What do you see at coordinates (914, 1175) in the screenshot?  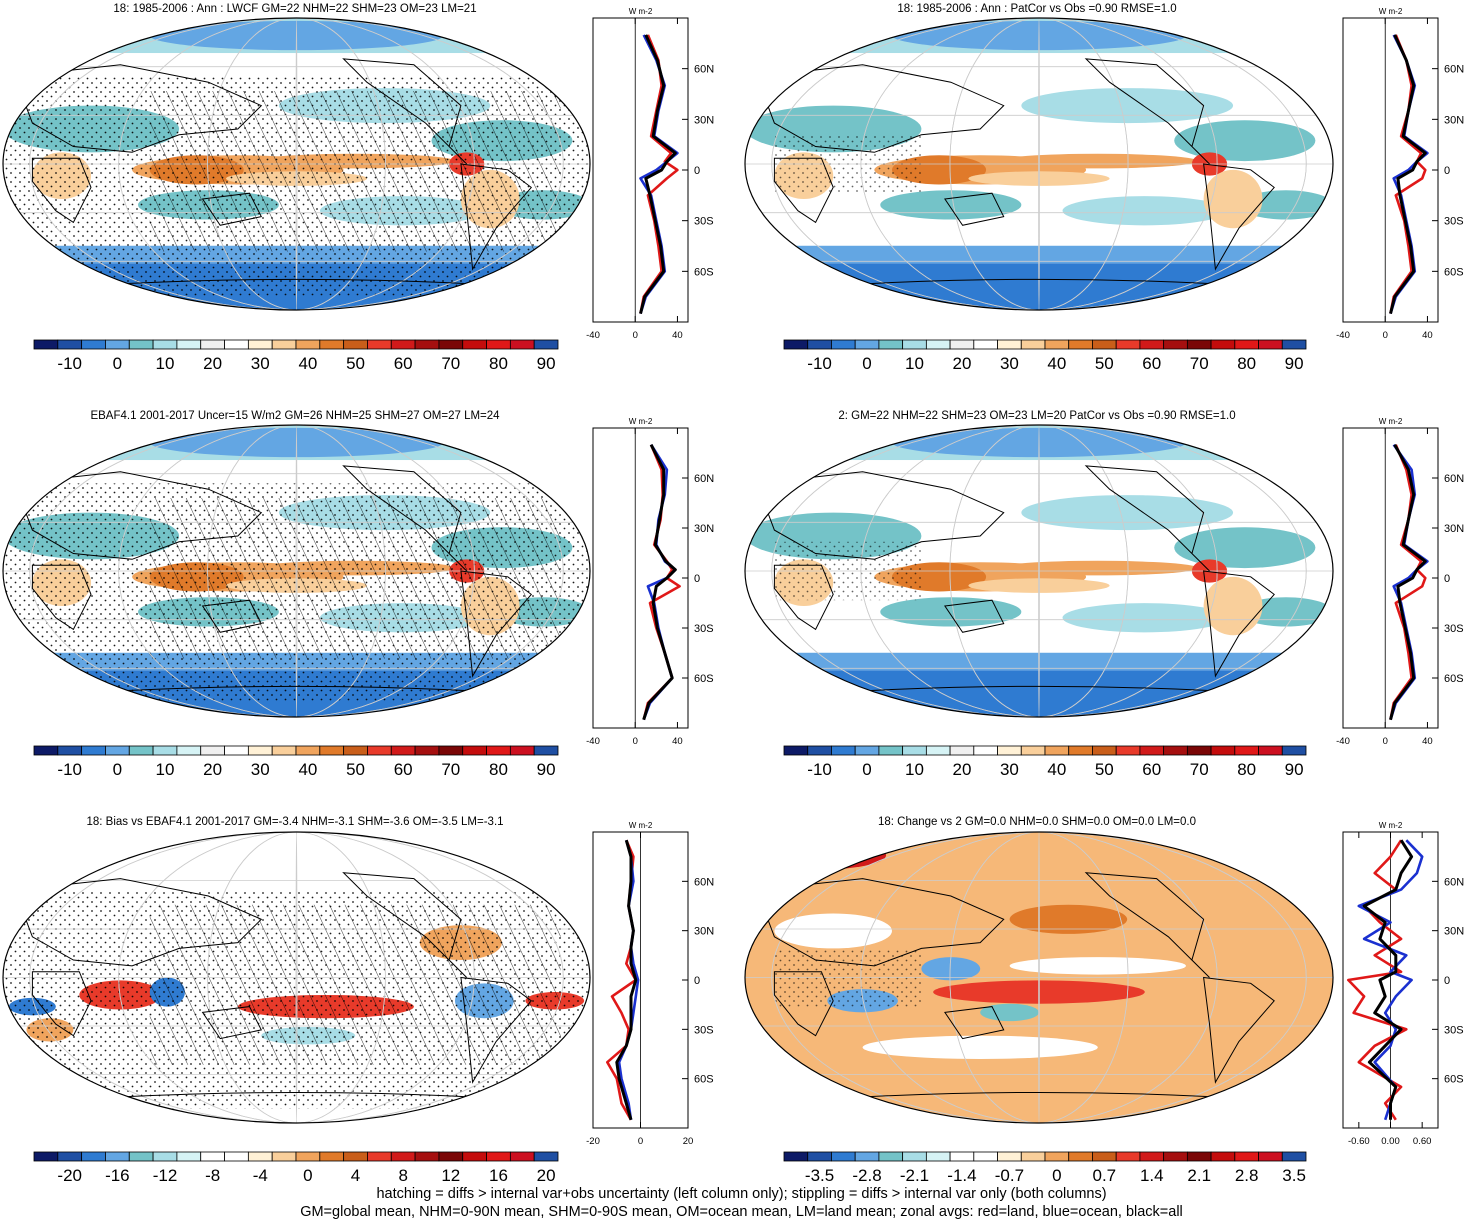 I see `colorbar-tick-label: -2.1` at bounding box center [914, 1175].